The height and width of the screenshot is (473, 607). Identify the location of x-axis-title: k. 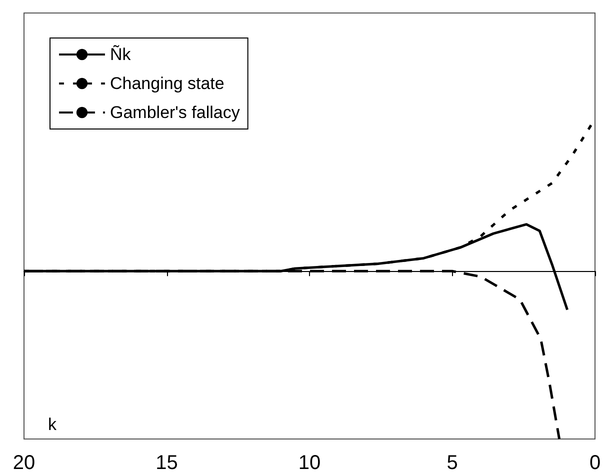
(52, 424).